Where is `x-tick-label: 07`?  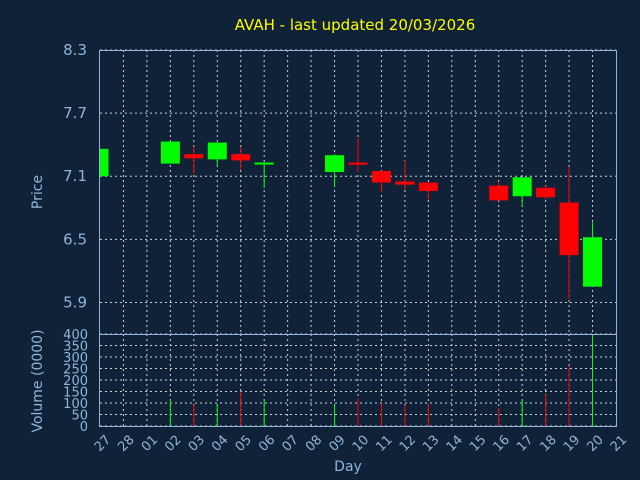 x-tick-label: 07 is located at coordinates (291, 444).